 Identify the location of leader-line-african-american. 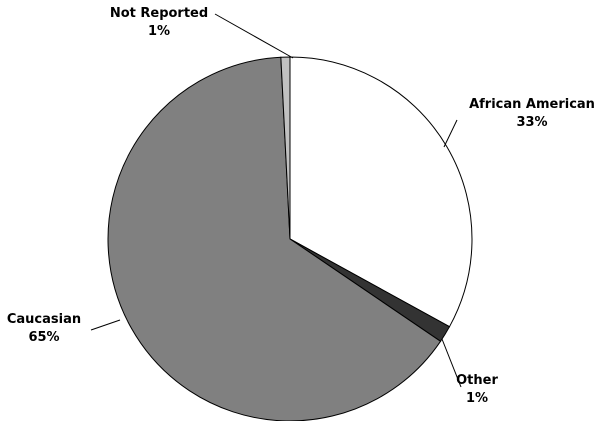
(450, 133).